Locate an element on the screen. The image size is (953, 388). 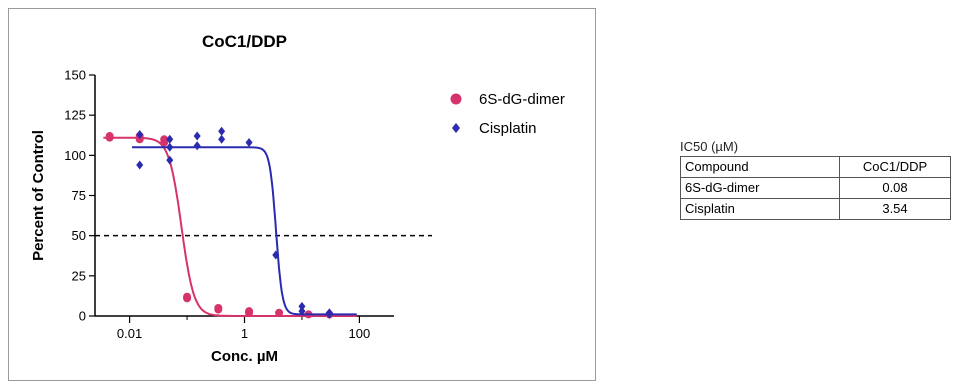
y-tick-label: 75 is located at coordinates (79, 195).